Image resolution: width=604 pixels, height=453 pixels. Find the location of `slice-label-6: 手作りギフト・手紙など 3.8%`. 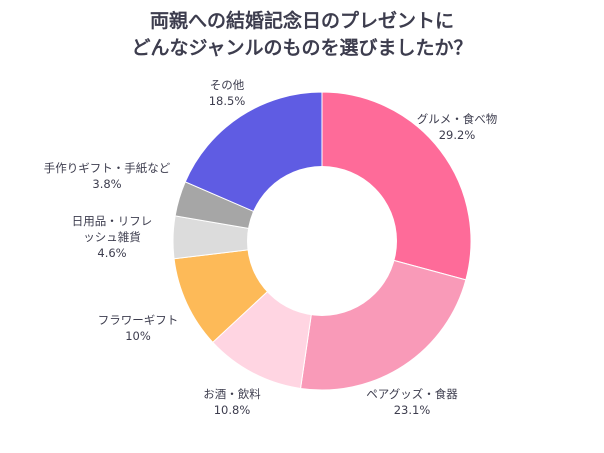

slice-label-6: 手作りギフト・手紙など 3.8% is located at coordinates (107, 176).